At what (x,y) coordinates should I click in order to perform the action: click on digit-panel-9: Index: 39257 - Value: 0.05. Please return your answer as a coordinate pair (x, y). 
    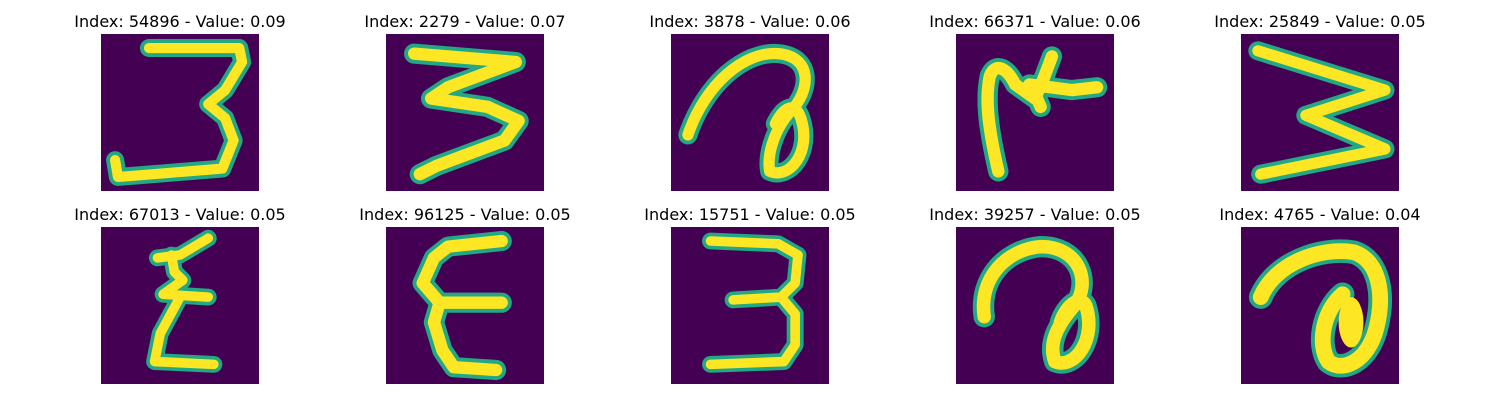
    Looking at the image, I should click on (1035, 294).